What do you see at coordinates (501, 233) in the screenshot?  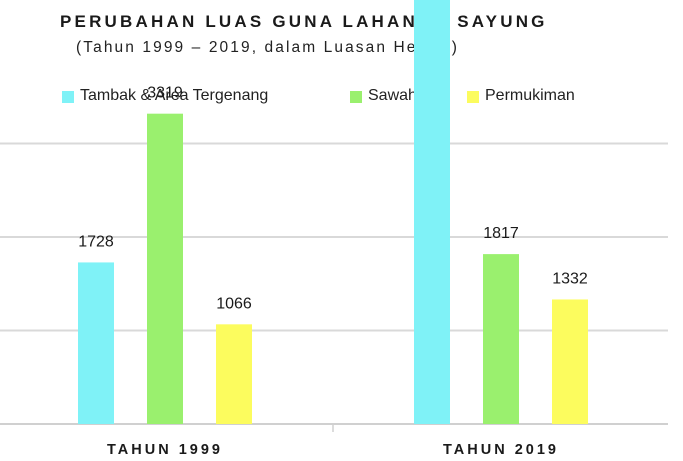 I see `data-label: 1817` at bounding box center [501, 233].